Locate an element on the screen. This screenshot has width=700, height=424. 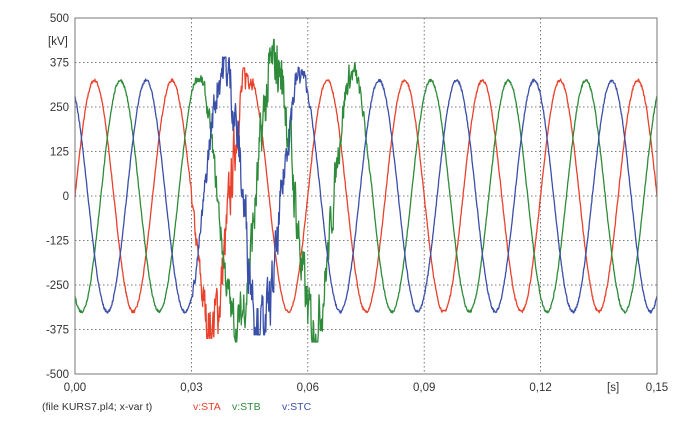
y-tick-label: -125 is located at coordinates (57, 242).